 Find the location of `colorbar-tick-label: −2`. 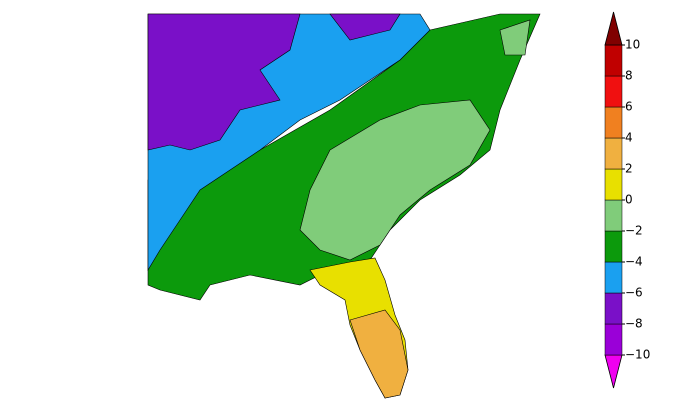

colorbar-tick-label: −2 is located at coordinates (634, 231).